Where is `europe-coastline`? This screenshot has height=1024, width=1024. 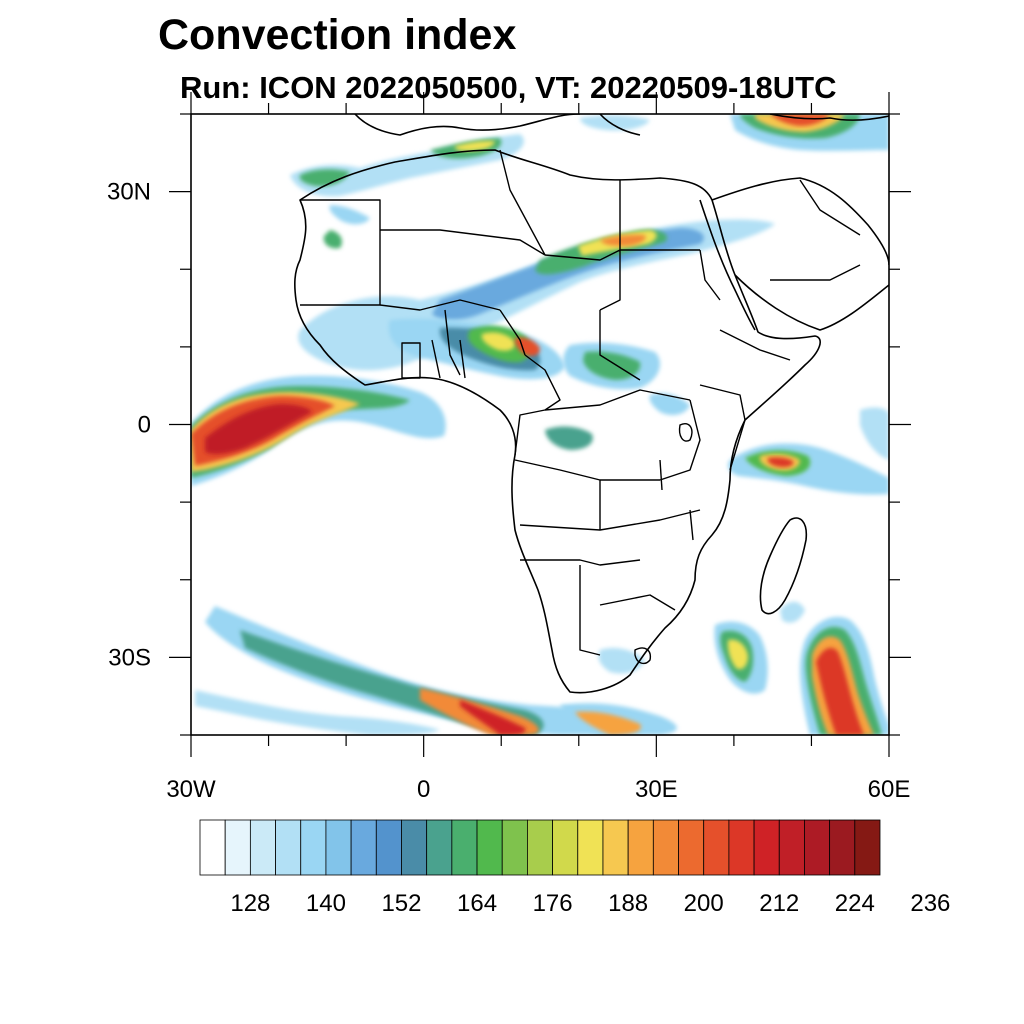 europe-coastline is located at coordinates (621, 125).